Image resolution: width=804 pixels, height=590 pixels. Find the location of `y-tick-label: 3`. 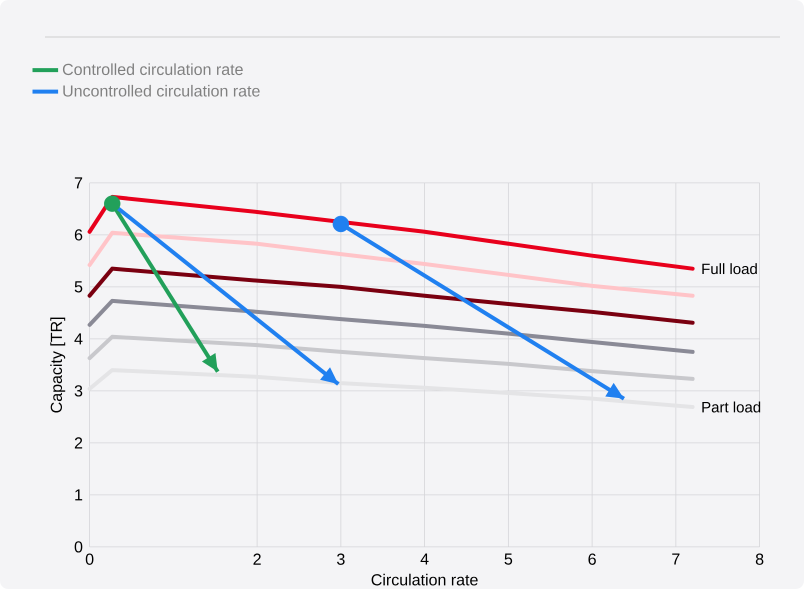

y-tick-label: 3 is located at coordinates (78, 391).